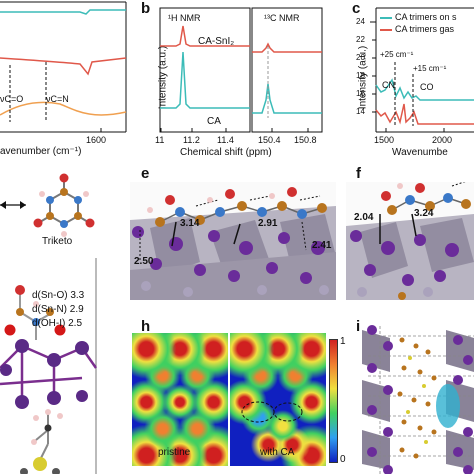  What do you see at coordinates (63, 66) in the screenshot?
I see `ir-spectrum-mid` at bounding box center [63, 66].